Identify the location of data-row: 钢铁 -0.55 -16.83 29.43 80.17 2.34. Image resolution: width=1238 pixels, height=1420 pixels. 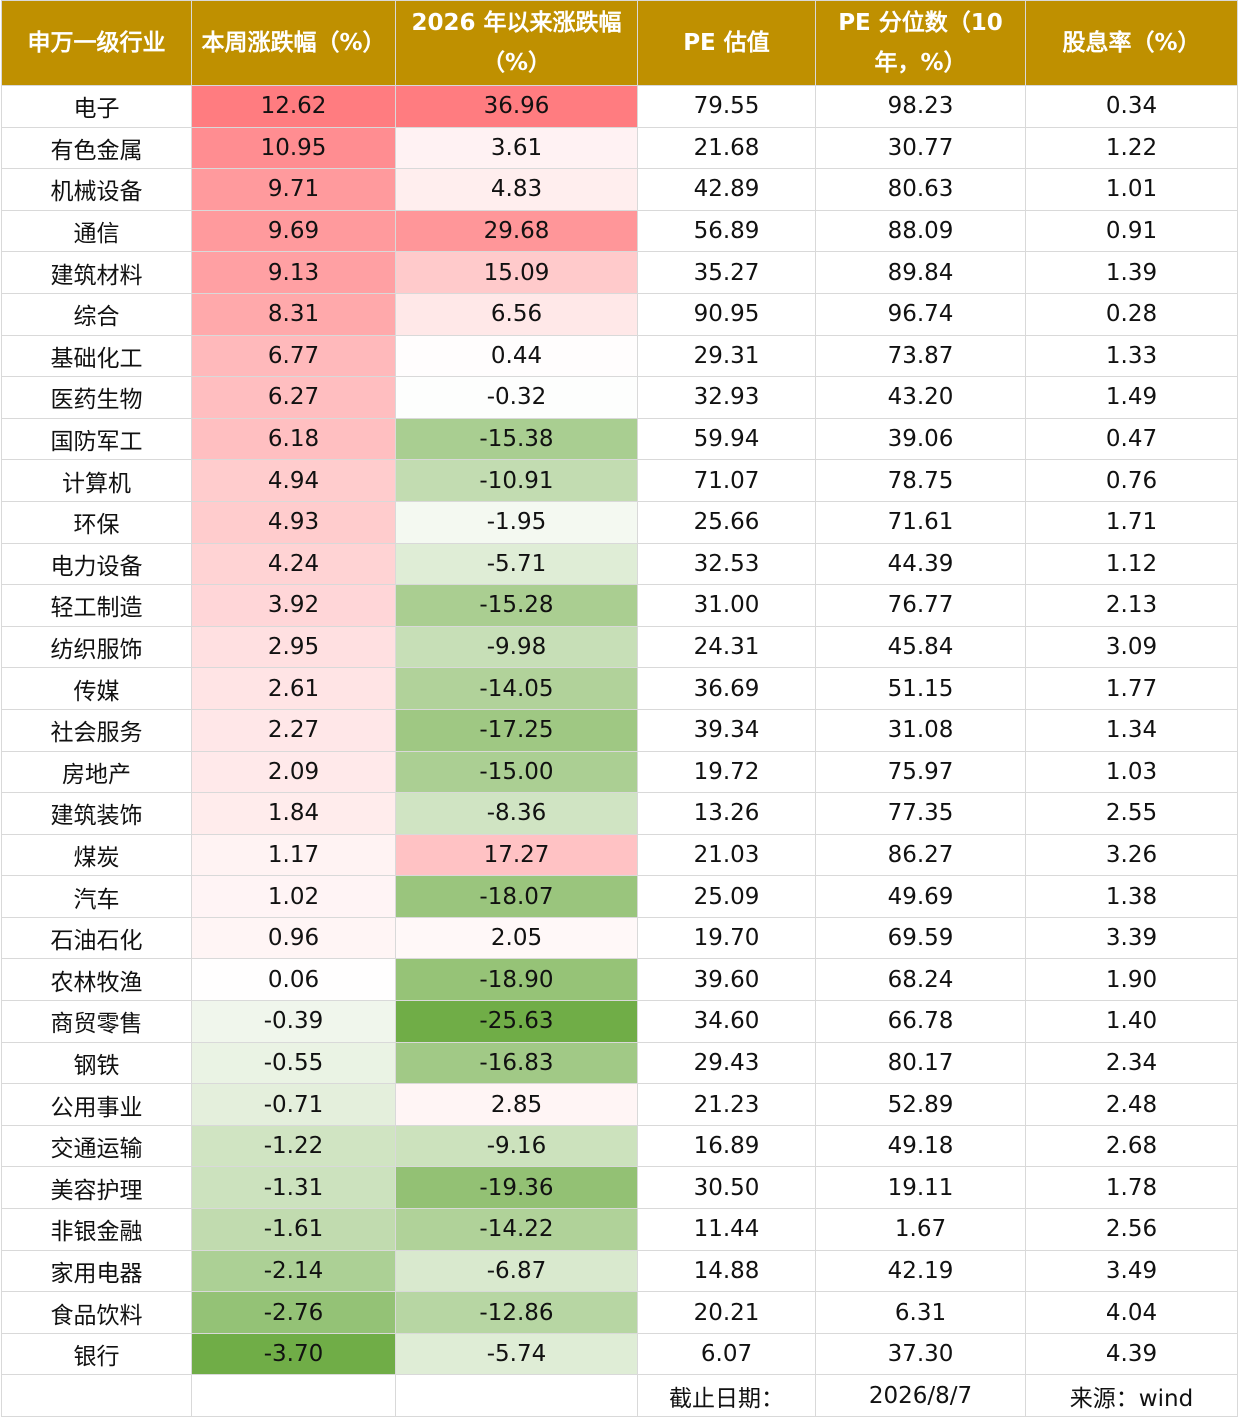
(619, 1063).